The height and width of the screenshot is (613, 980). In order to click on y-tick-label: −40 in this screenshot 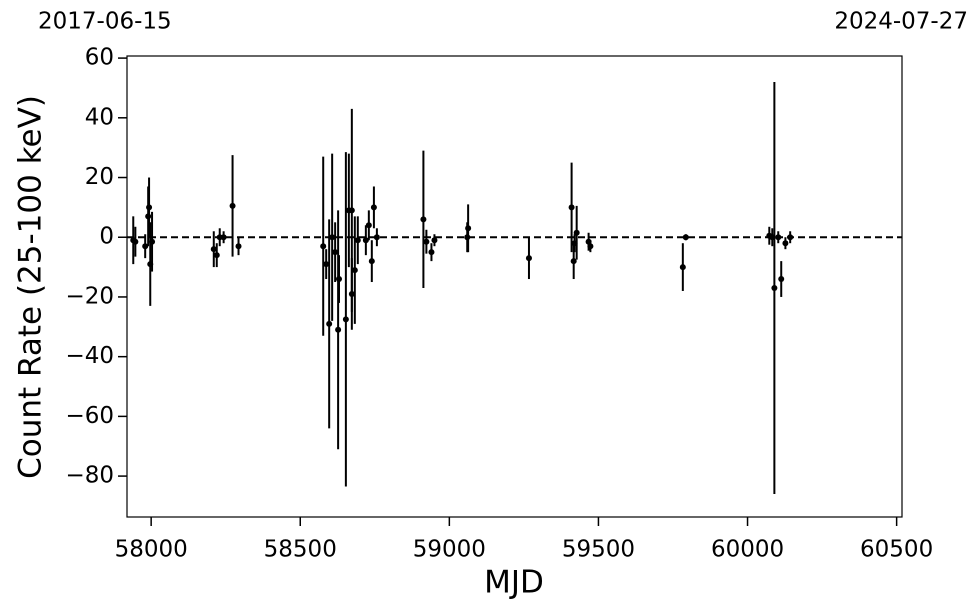, I will do `click(89, 356)`.